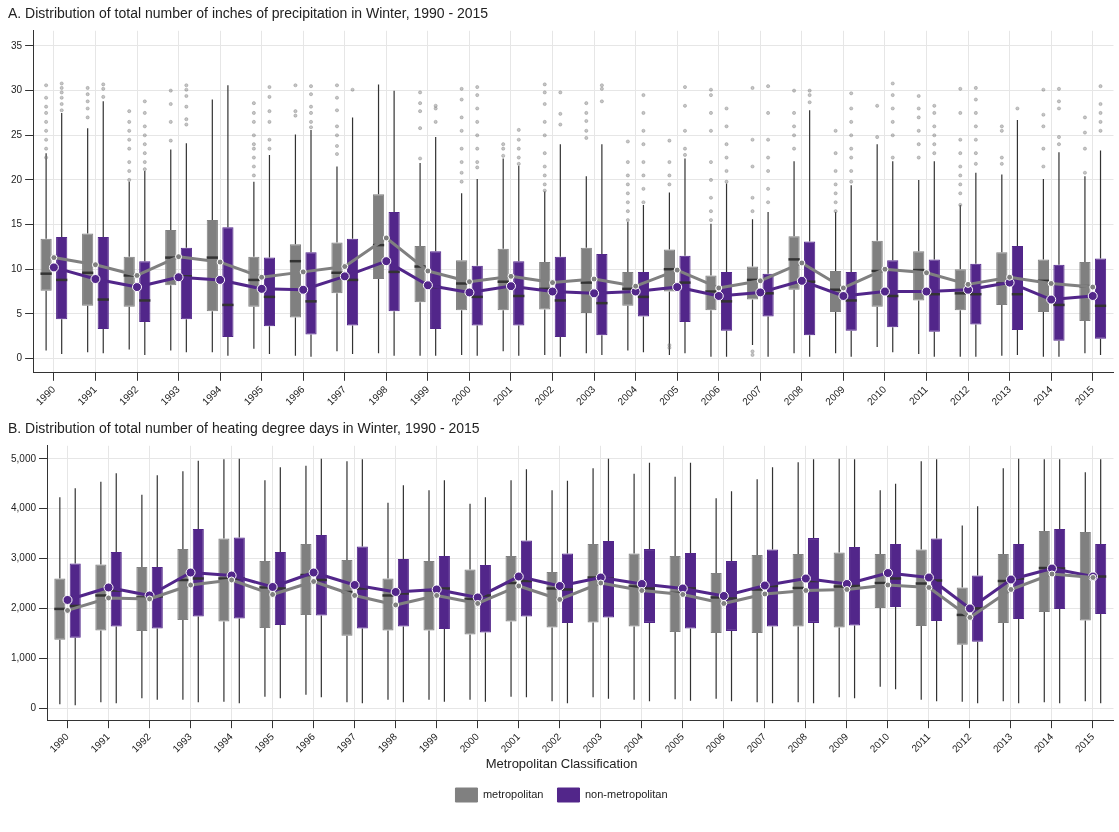 The height and width of the screenshot is (832, 1119). Describe the element at coordinates (17, 45) in the screenshot. I see `y-tick-label: 35` at that location.